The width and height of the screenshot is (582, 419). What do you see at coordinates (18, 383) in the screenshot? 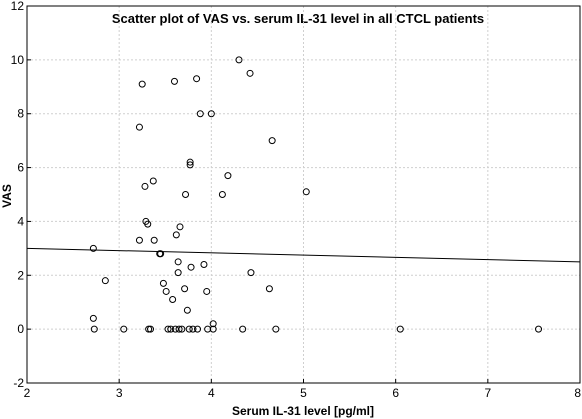
I see `y-tick-label: -2` at bounding box center [18, 383].